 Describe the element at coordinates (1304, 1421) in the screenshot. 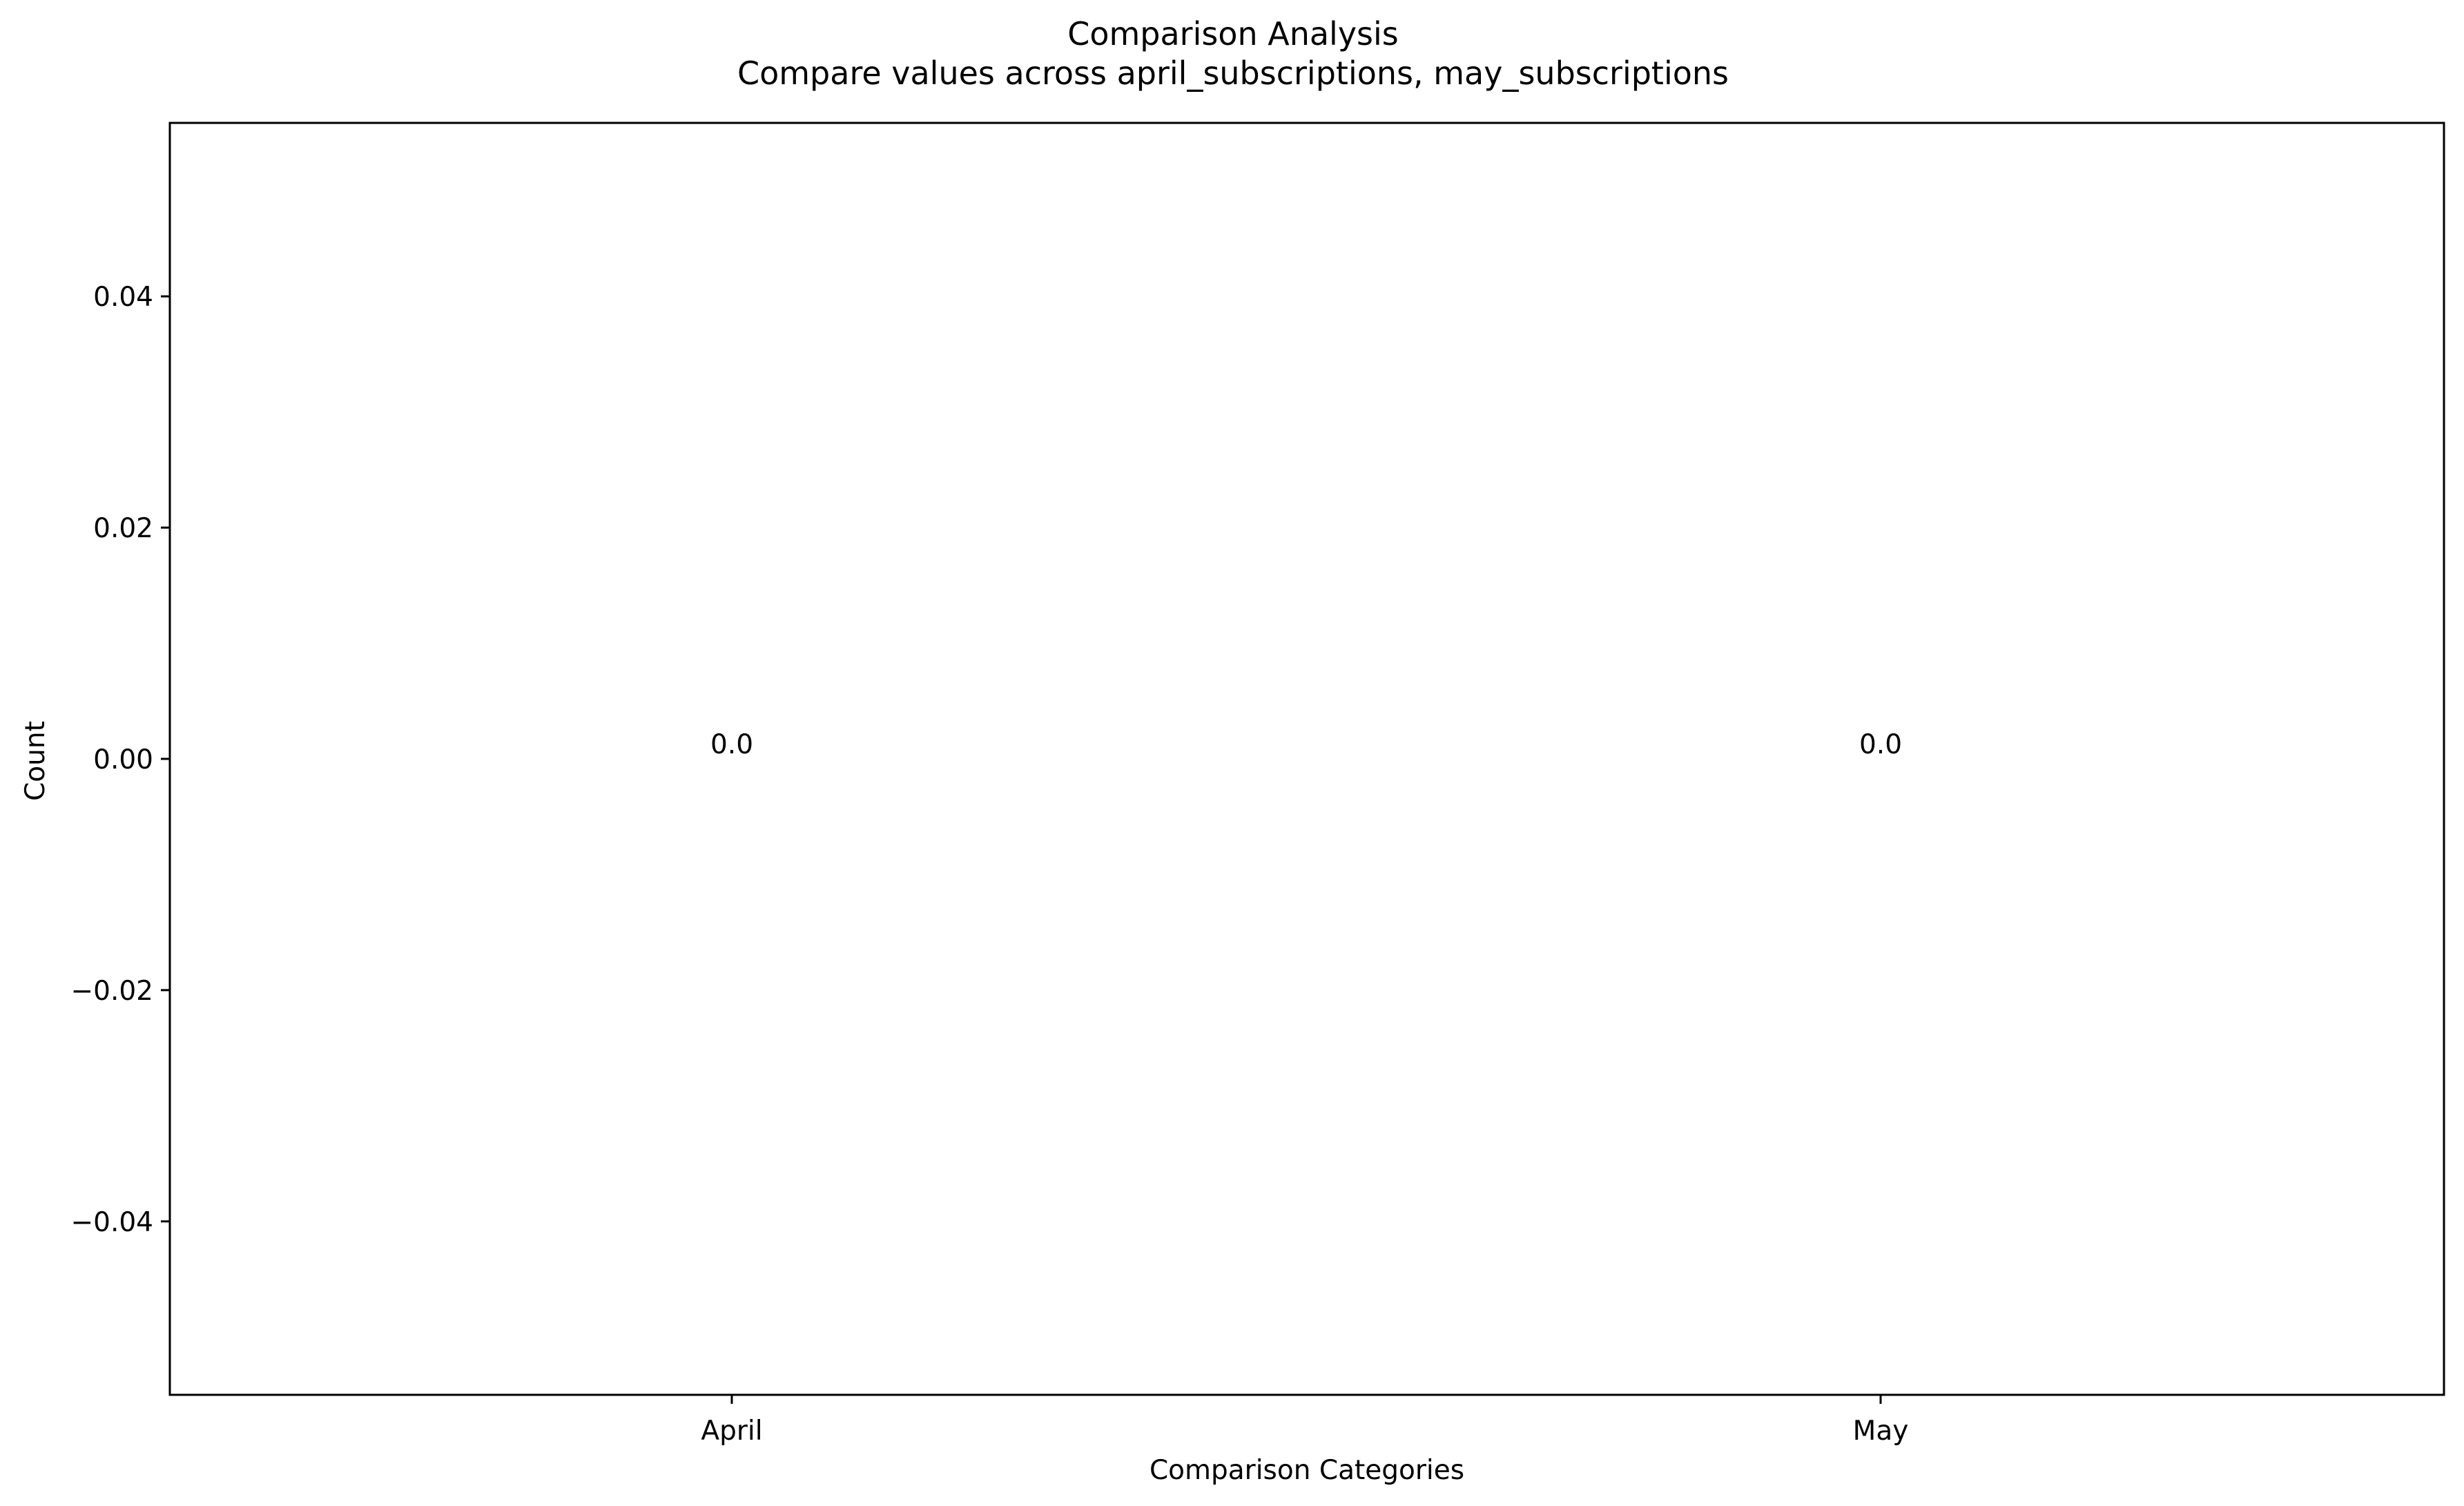

I see `x-axis-ticks: April May` at that location.